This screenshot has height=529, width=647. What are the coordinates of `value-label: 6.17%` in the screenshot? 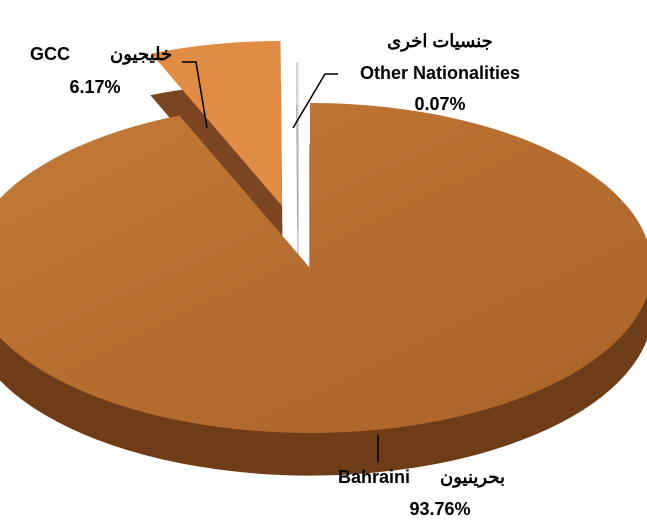 It's located at (94, 87).